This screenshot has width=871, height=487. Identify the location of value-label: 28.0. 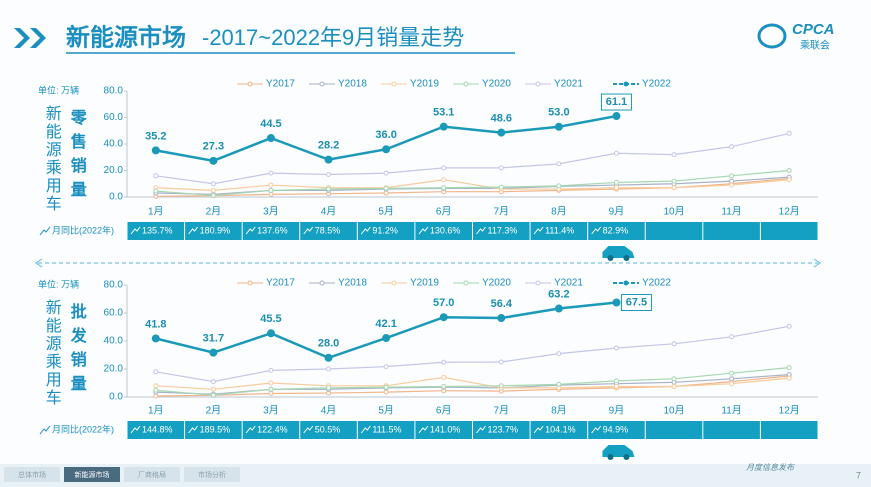
(328, 344).